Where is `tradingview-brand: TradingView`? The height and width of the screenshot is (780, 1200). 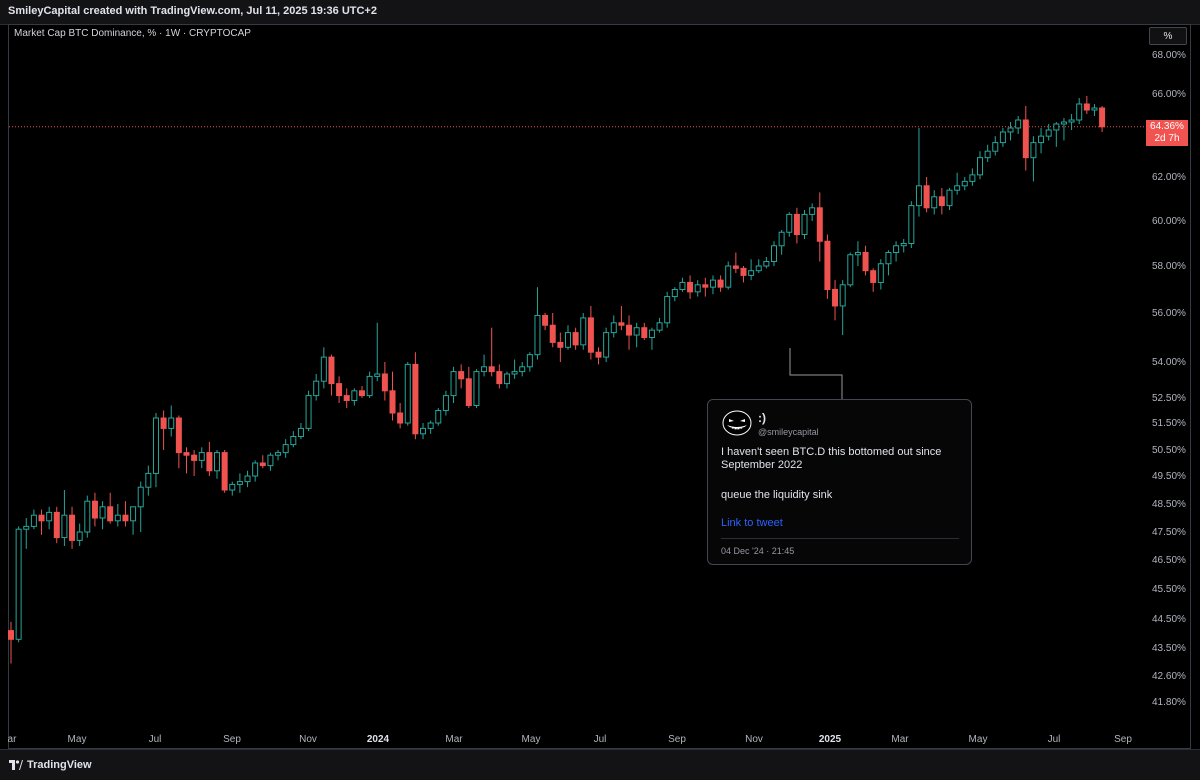 tradingview-brand: TradingView is located at coordinates (59, 765).